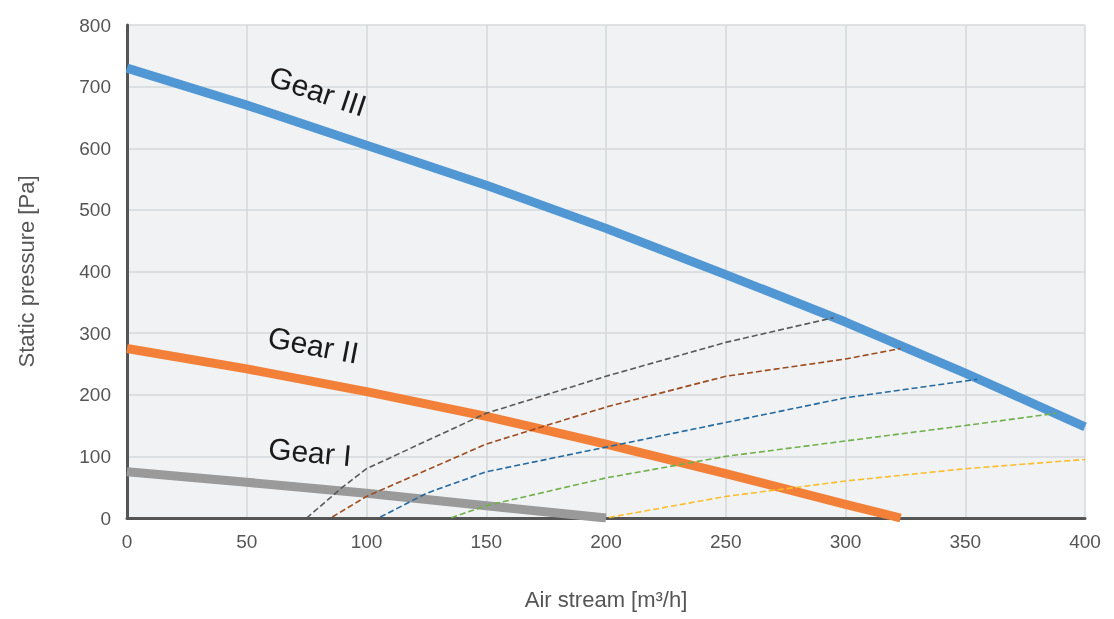 Image resolution: width=1114 pixels, height=619 pixels. What do you see at coordinates (318, 91) in the screenshot?
I see `text: Gear III` at bounding box center [318, 91].